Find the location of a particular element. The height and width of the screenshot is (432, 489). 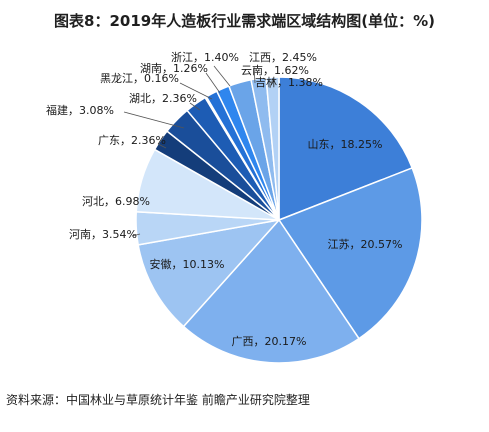

slice-label-3: 安徽，10.13% is located at coordinates (187, 264).